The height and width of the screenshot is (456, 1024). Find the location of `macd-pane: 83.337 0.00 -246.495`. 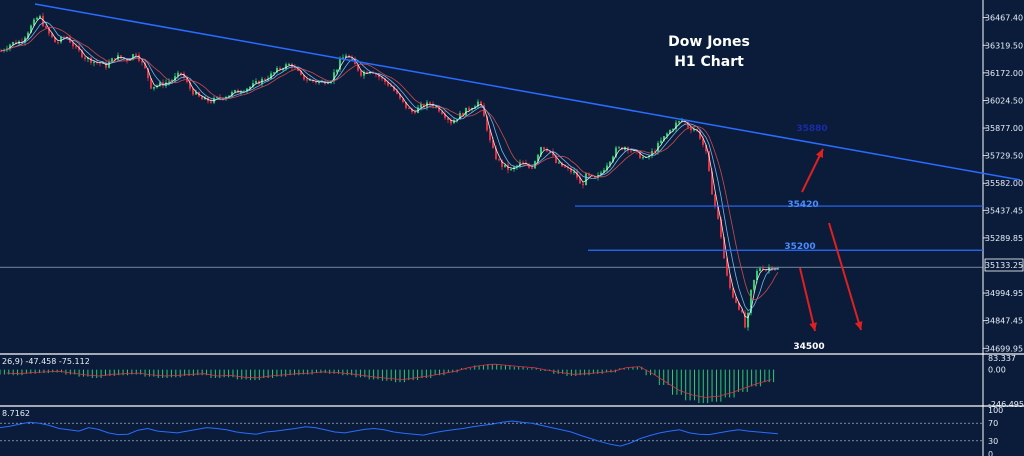

macd-pane: 83.337 0.00 -246.495 is located at coordinates (512, 381).